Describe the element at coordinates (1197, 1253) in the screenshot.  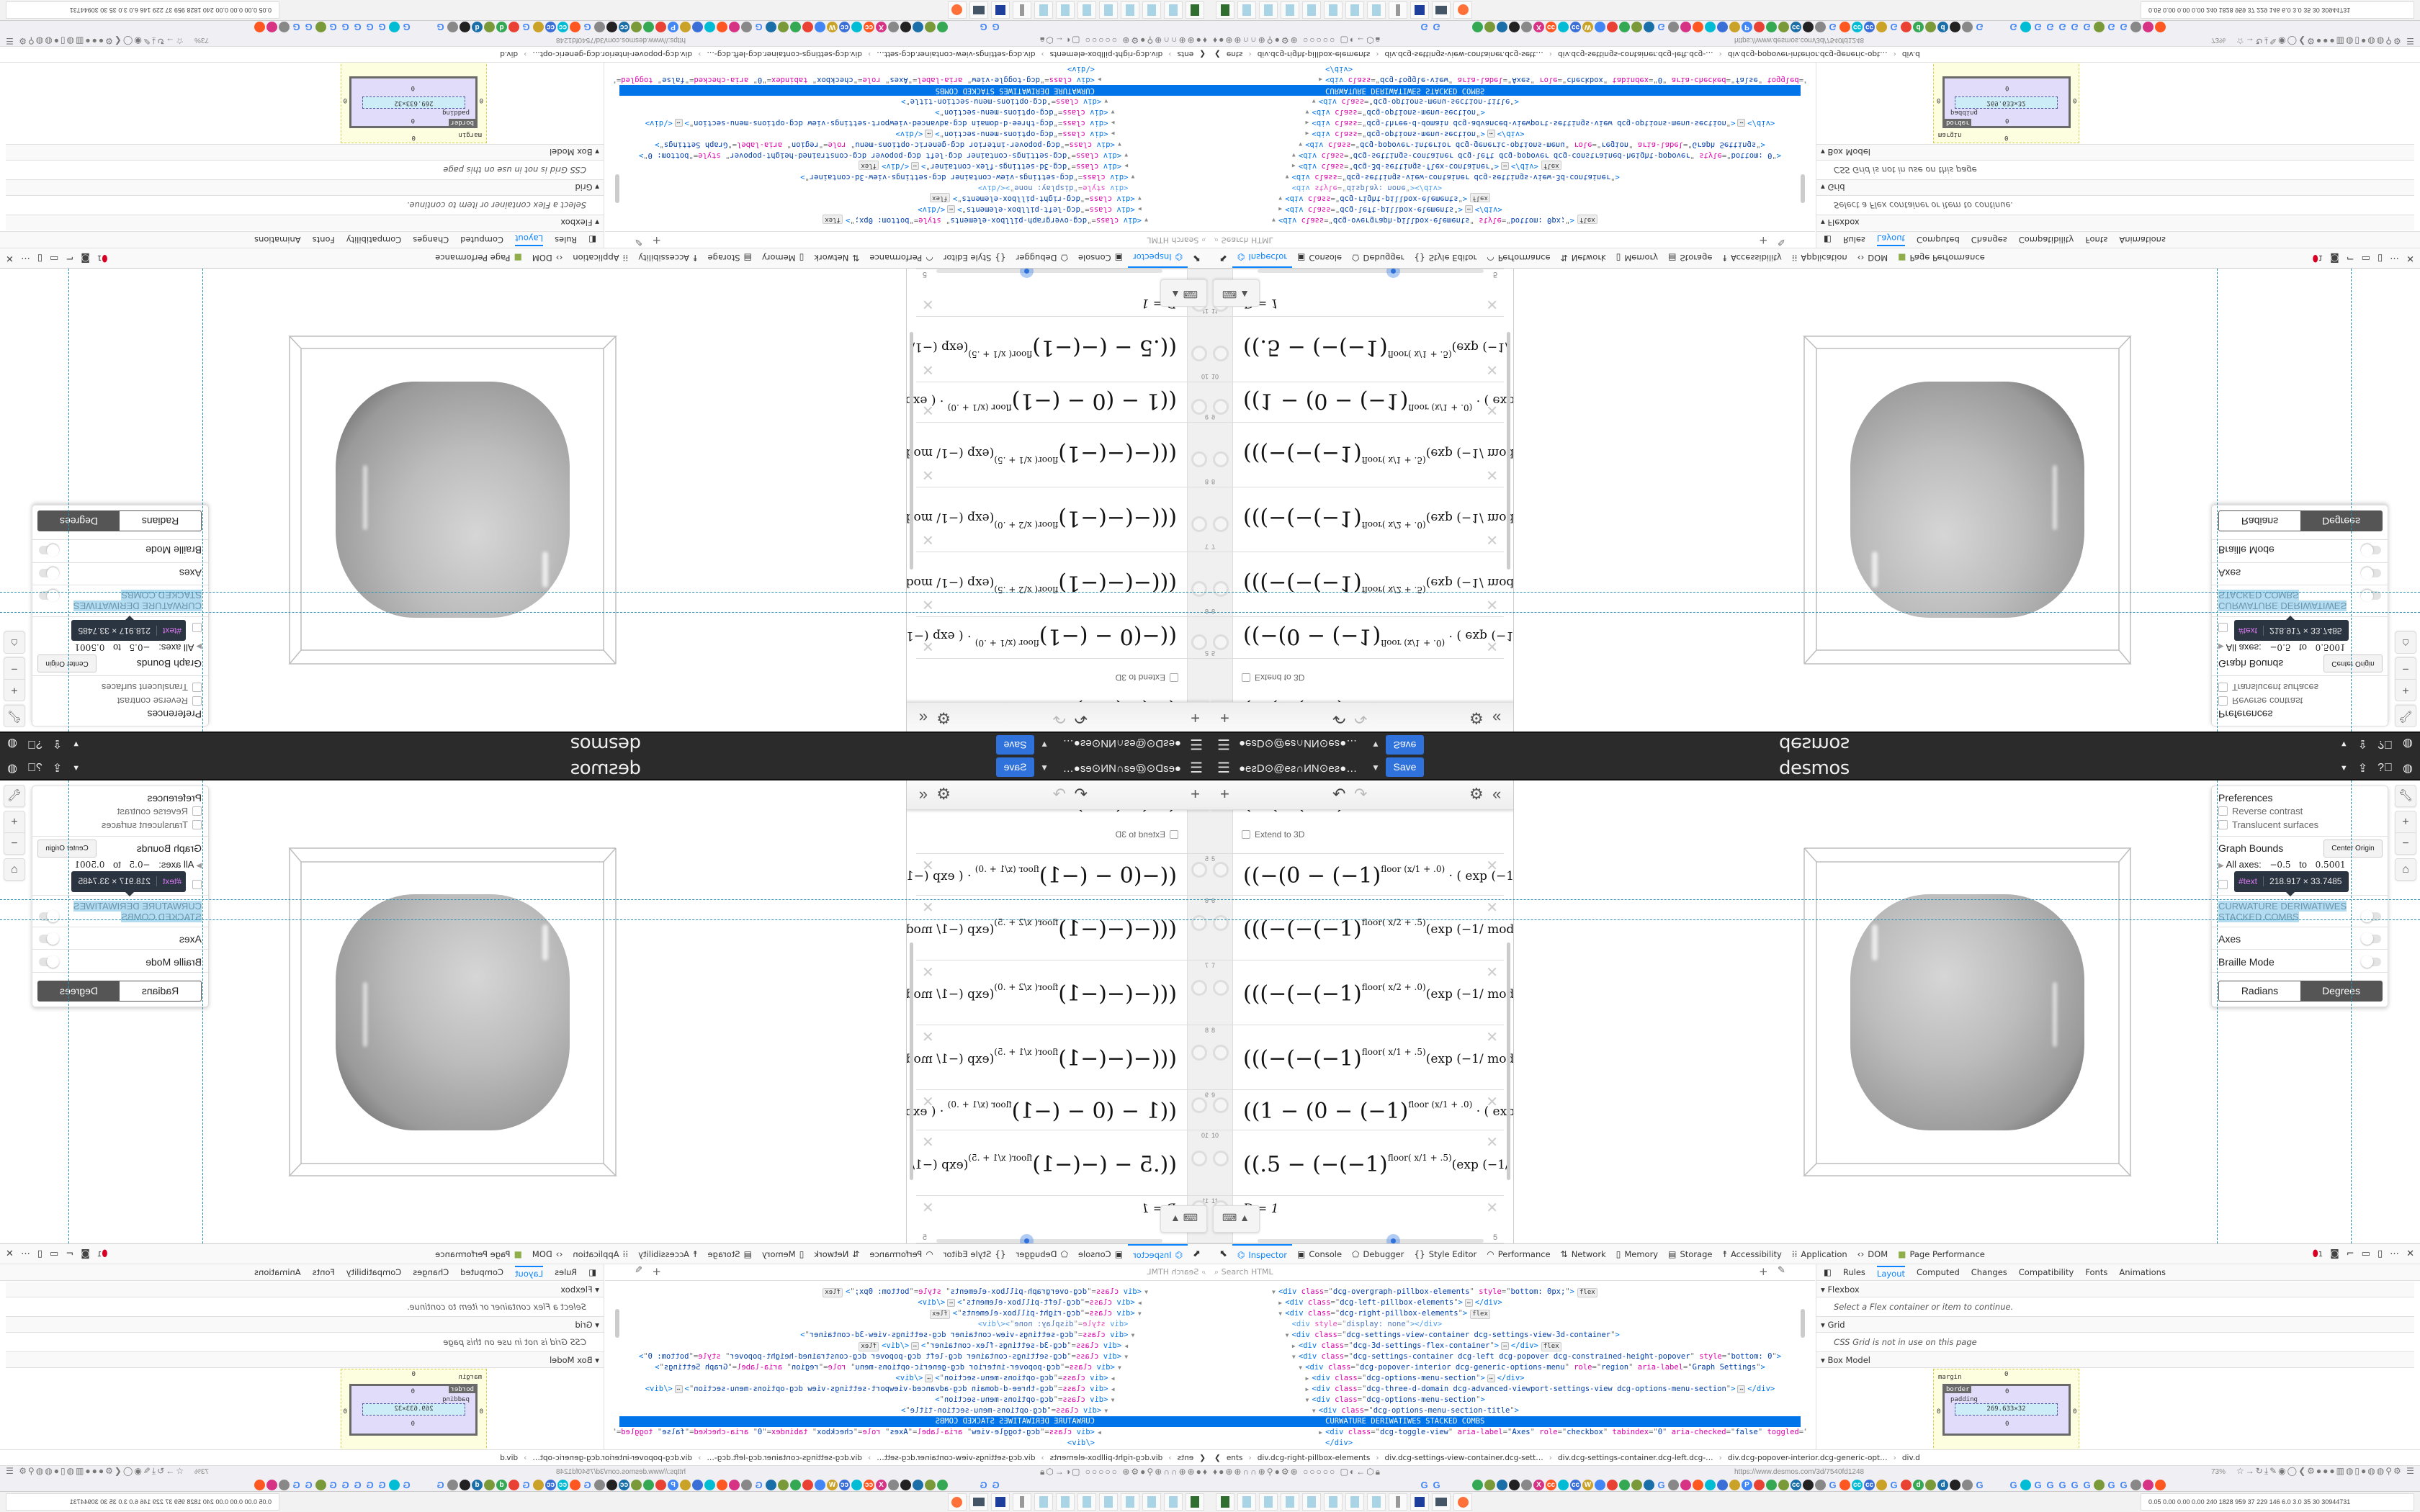
I see `element-picker-icon: ⬉` at that location.